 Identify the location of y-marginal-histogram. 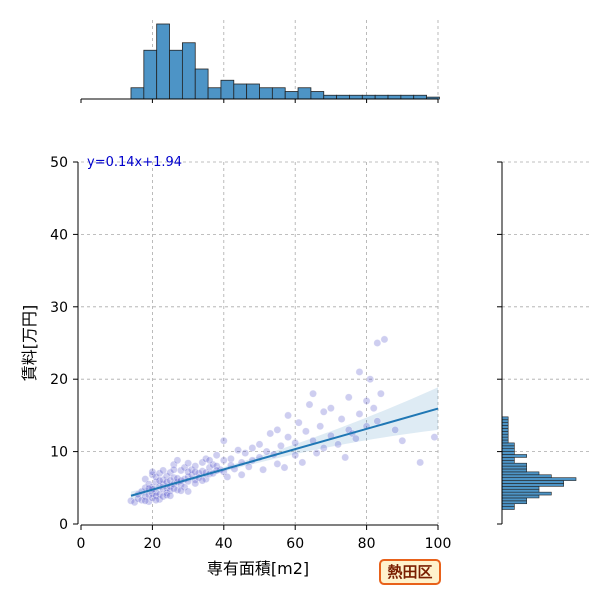
(543, 343).